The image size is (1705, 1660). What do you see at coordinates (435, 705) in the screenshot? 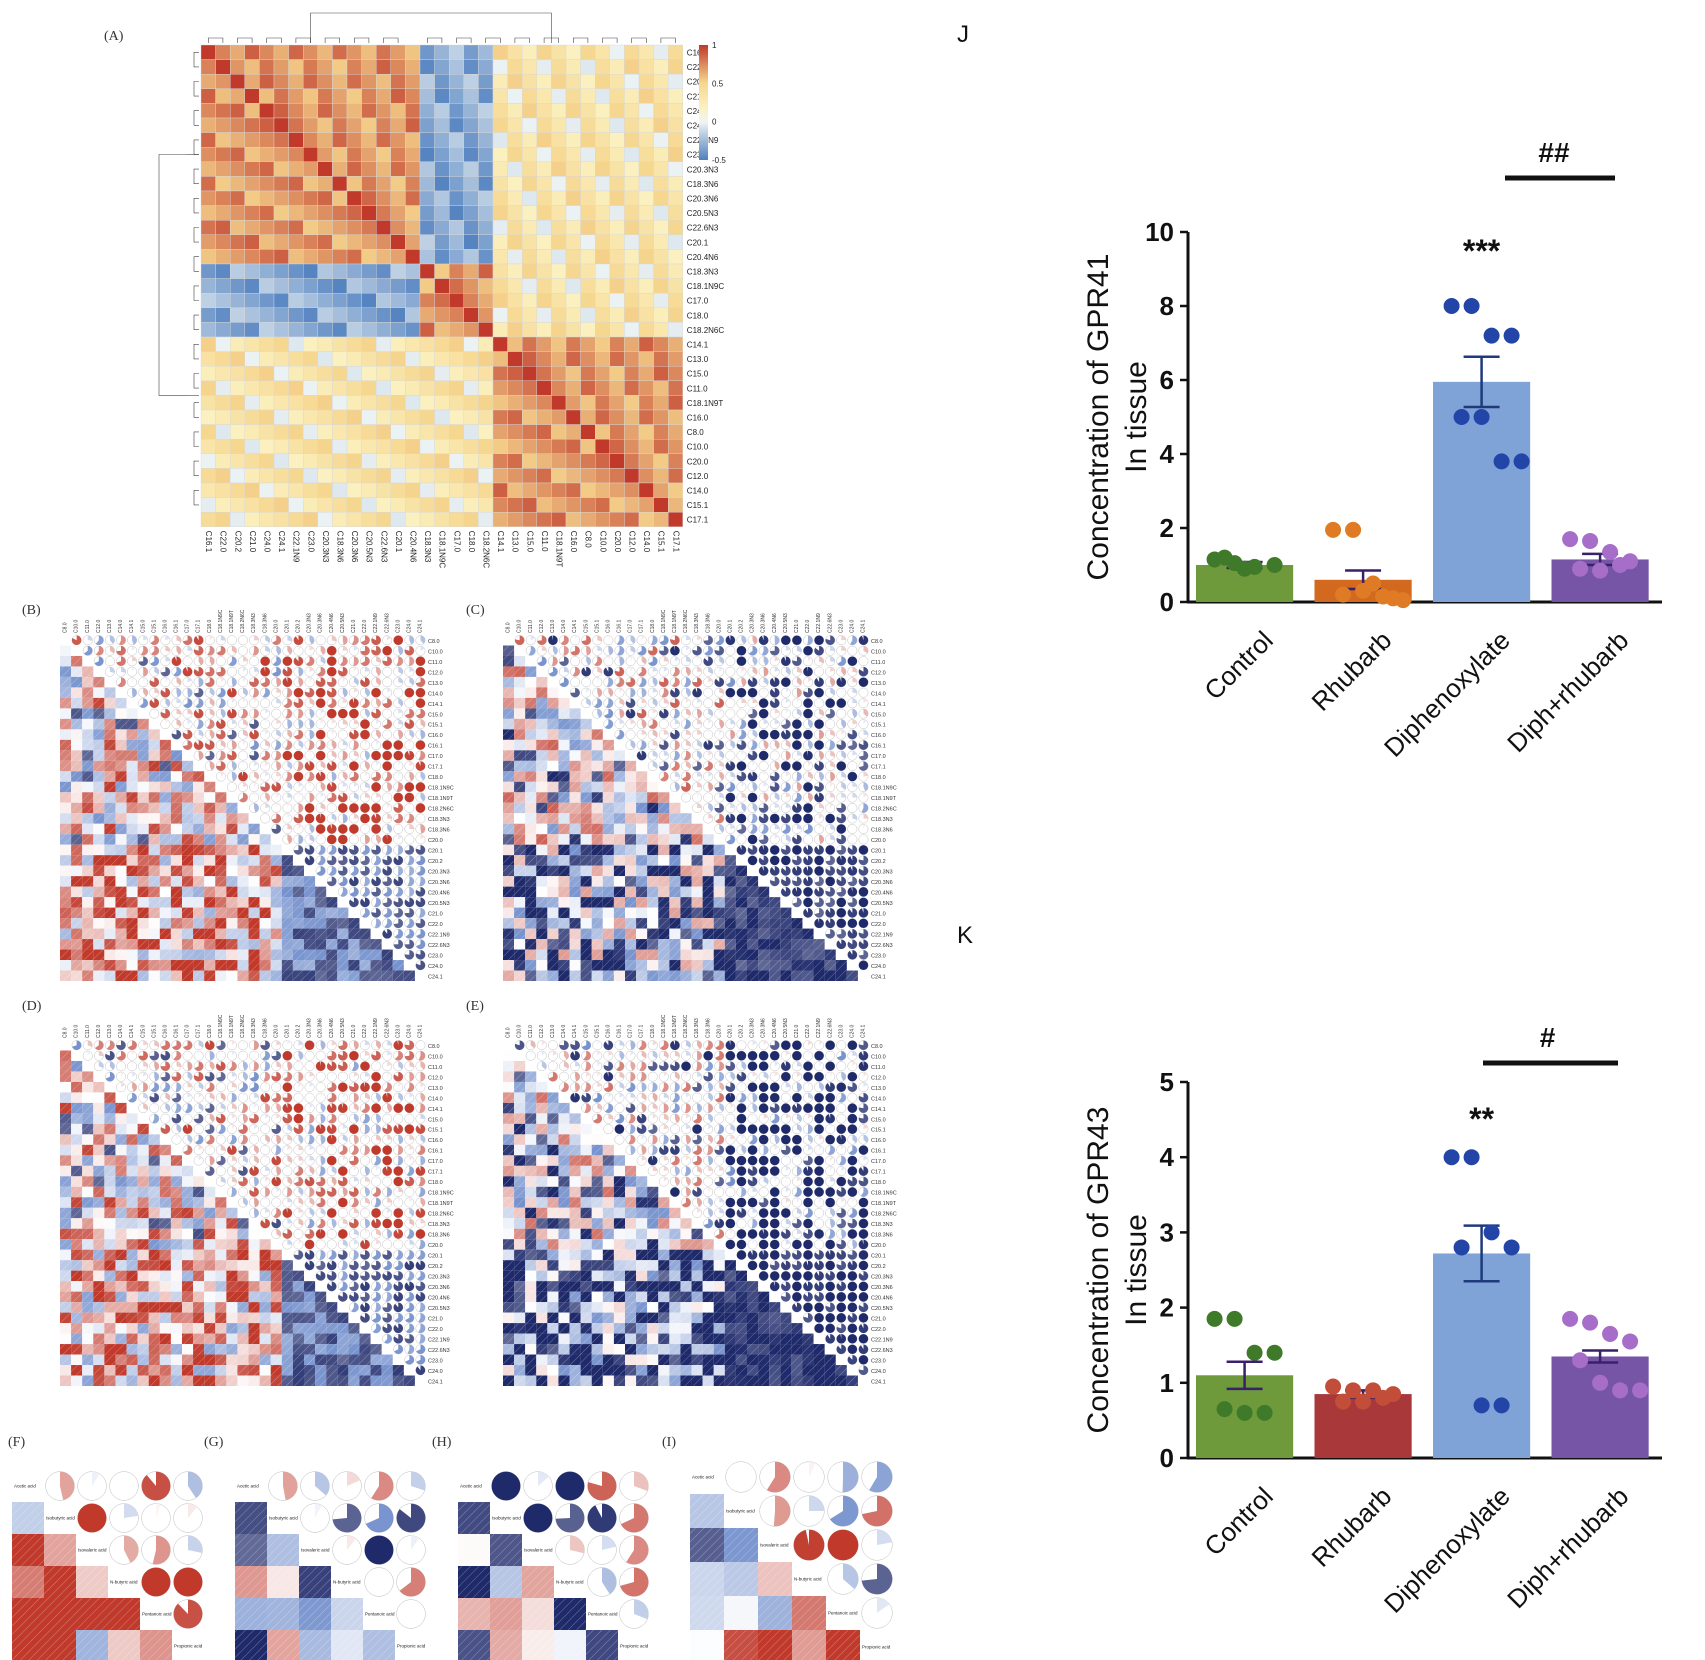
I see `row-label: C14.1` at bounding box center [435, 705].